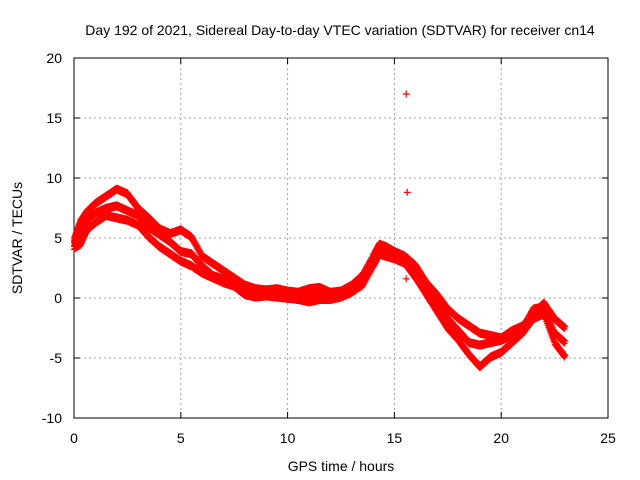 The image size is (640, 480). What do you see at coordinates (74, 438) in the screenshot?
I see `x-tick-label: 0` at bounding box center [74, 438].